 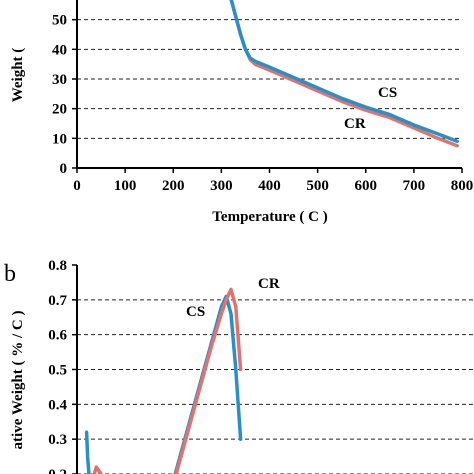 What do you see at coordinates (77, 186) in the screenshot?
I see `weight-x-tick-label: 0` at bounding box center [77, 186].